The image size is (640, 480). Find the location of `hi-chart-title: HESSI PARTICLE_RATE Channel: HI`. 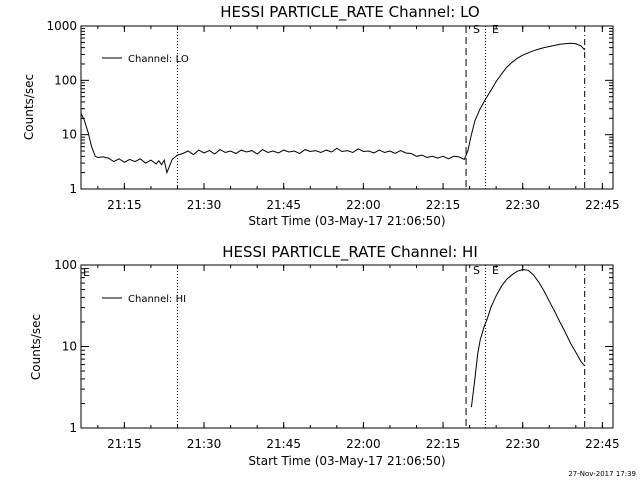

hi-chart-title: HESSI PARTICLE_RATE Channel: HI is located at coordinates (350, 252).